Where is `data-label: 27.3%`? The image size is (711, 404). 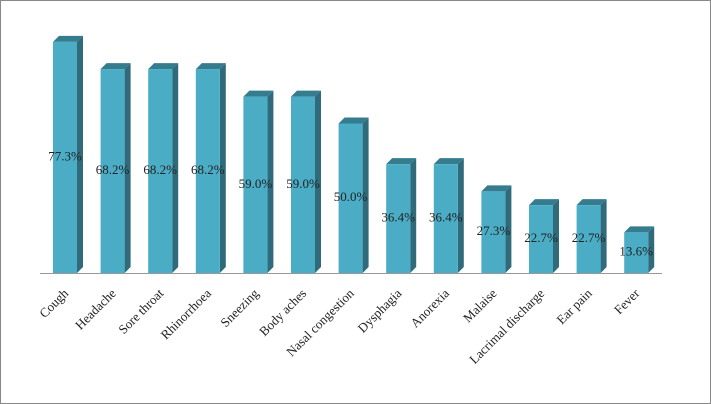
data-label: 27.3% is located at coordinates (494, 230).